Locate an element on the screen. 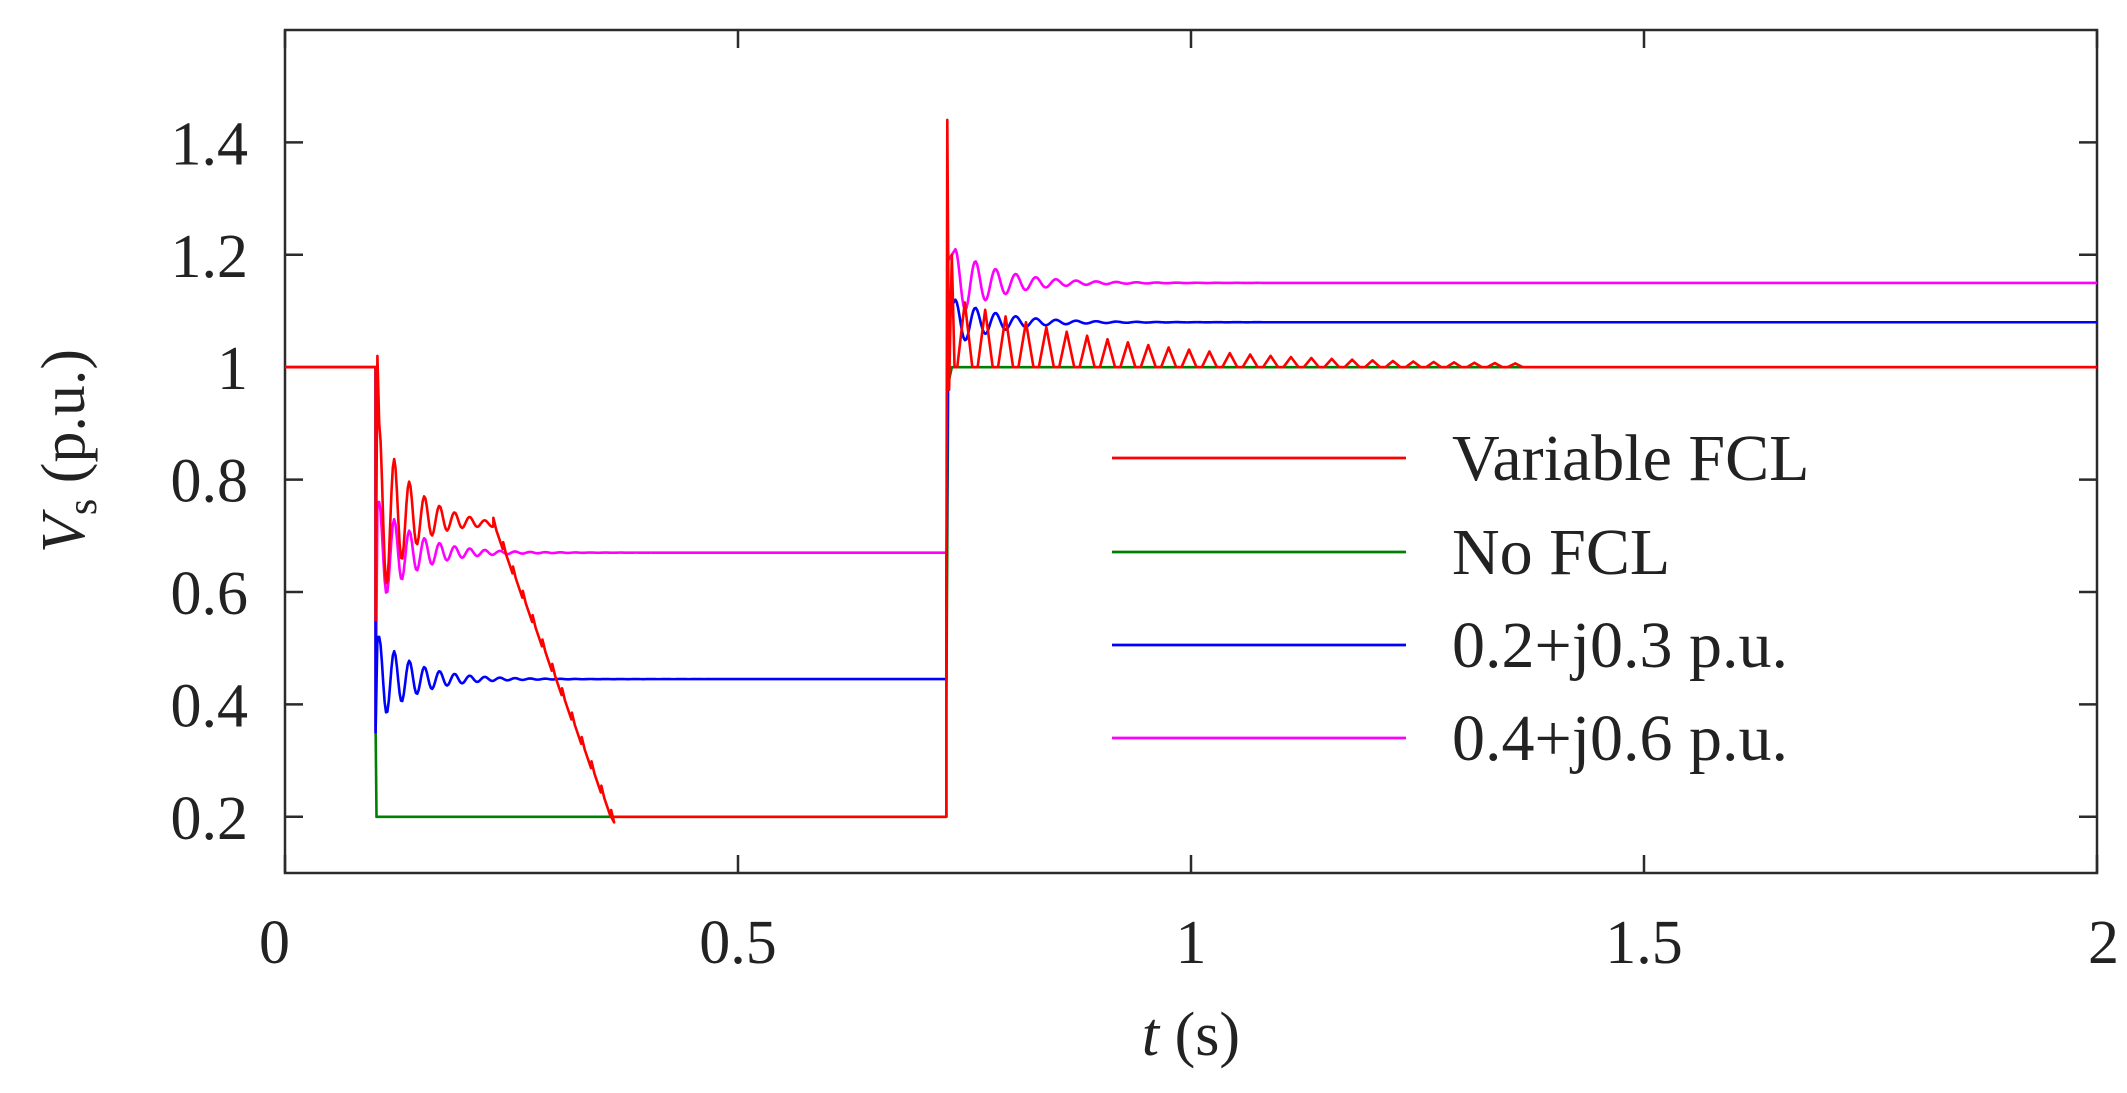  y-tick-label: 0.6 is located at coordinates (210, 594).